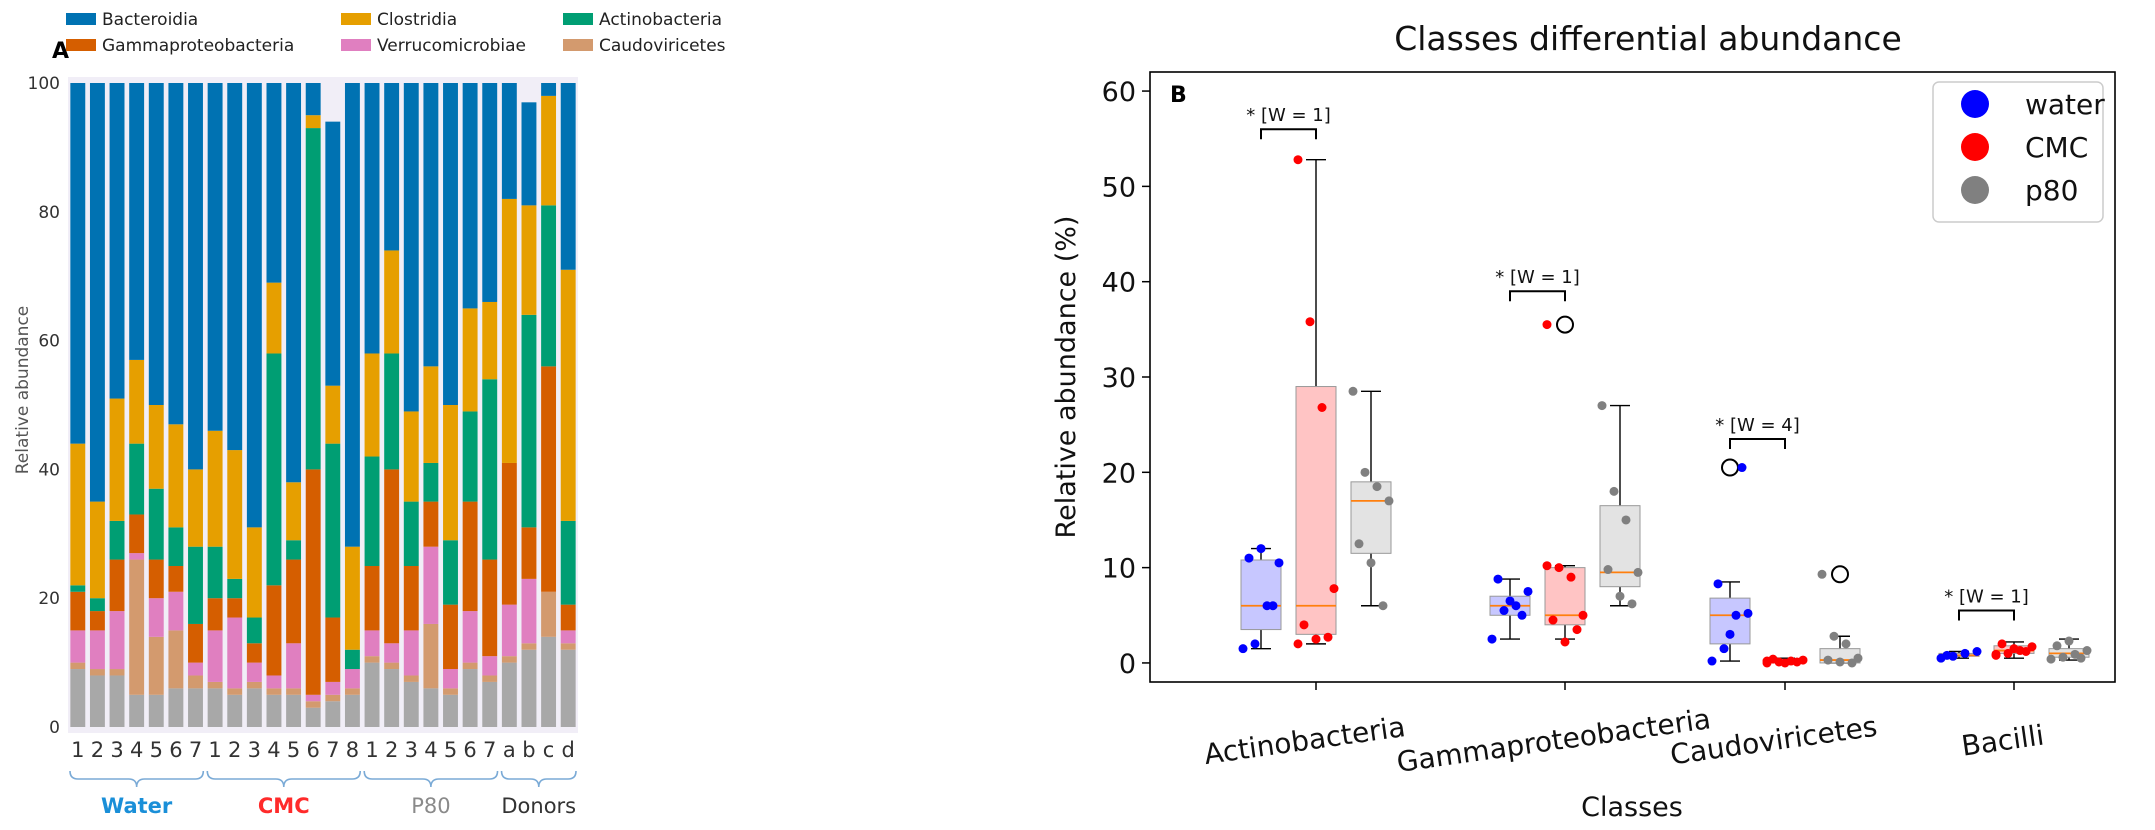 The width and height of the screenshot is (2155, 830). I want to click on x-tick-label: 7, so click(332, 750).